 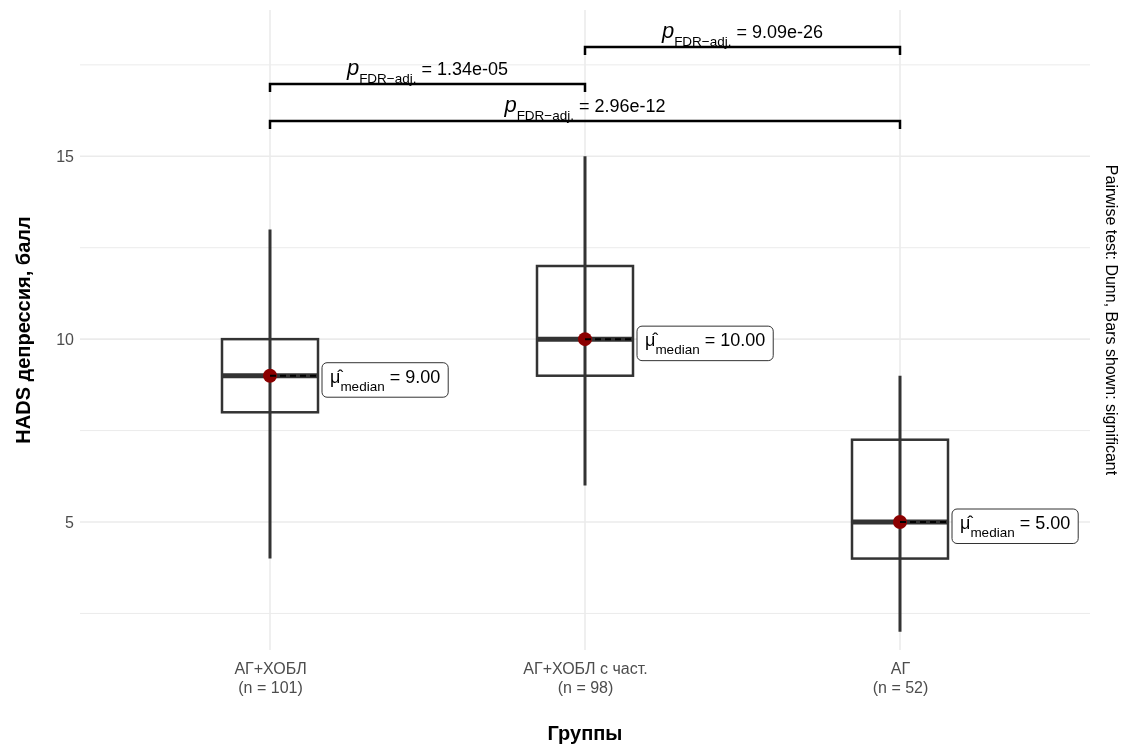 I want to click on annotation: p$_{FDR−adj.}$ = 9.09e-26, so click(x=742, y=33).